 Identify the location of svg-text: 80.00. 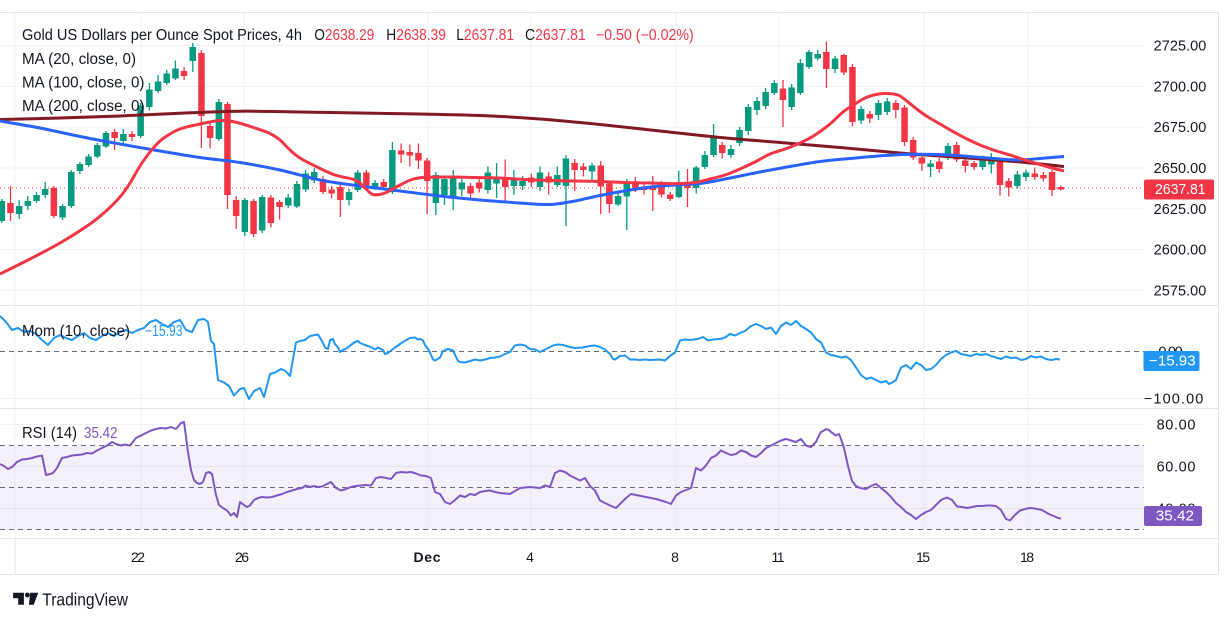
(1176, 426).